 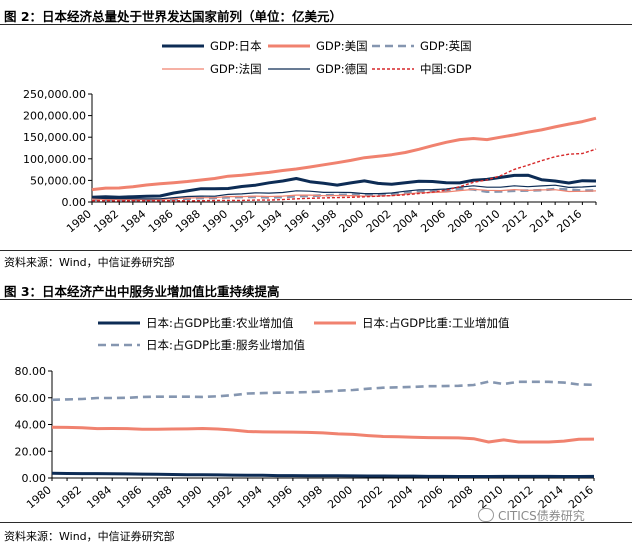 What do you see at coordinates (173, 16) in the screenshot?
I see `chart1-title: 图 2：日本经济总量处于世界发达国家前列（单位：亿美元）` at bounding box center [173, 16].